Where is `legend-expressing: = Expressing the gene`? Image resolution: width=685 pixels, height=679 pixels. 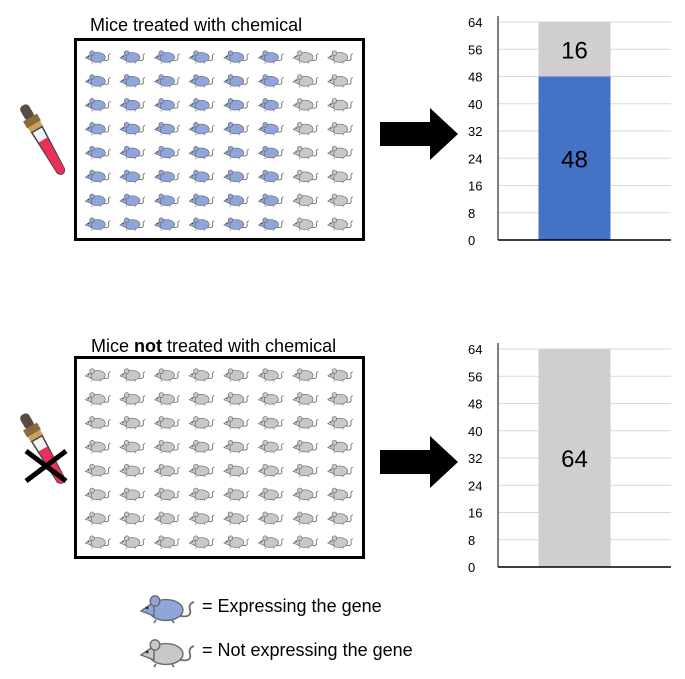 legend-expressing: = Expressing the gene is located at coordinates (259, 606).